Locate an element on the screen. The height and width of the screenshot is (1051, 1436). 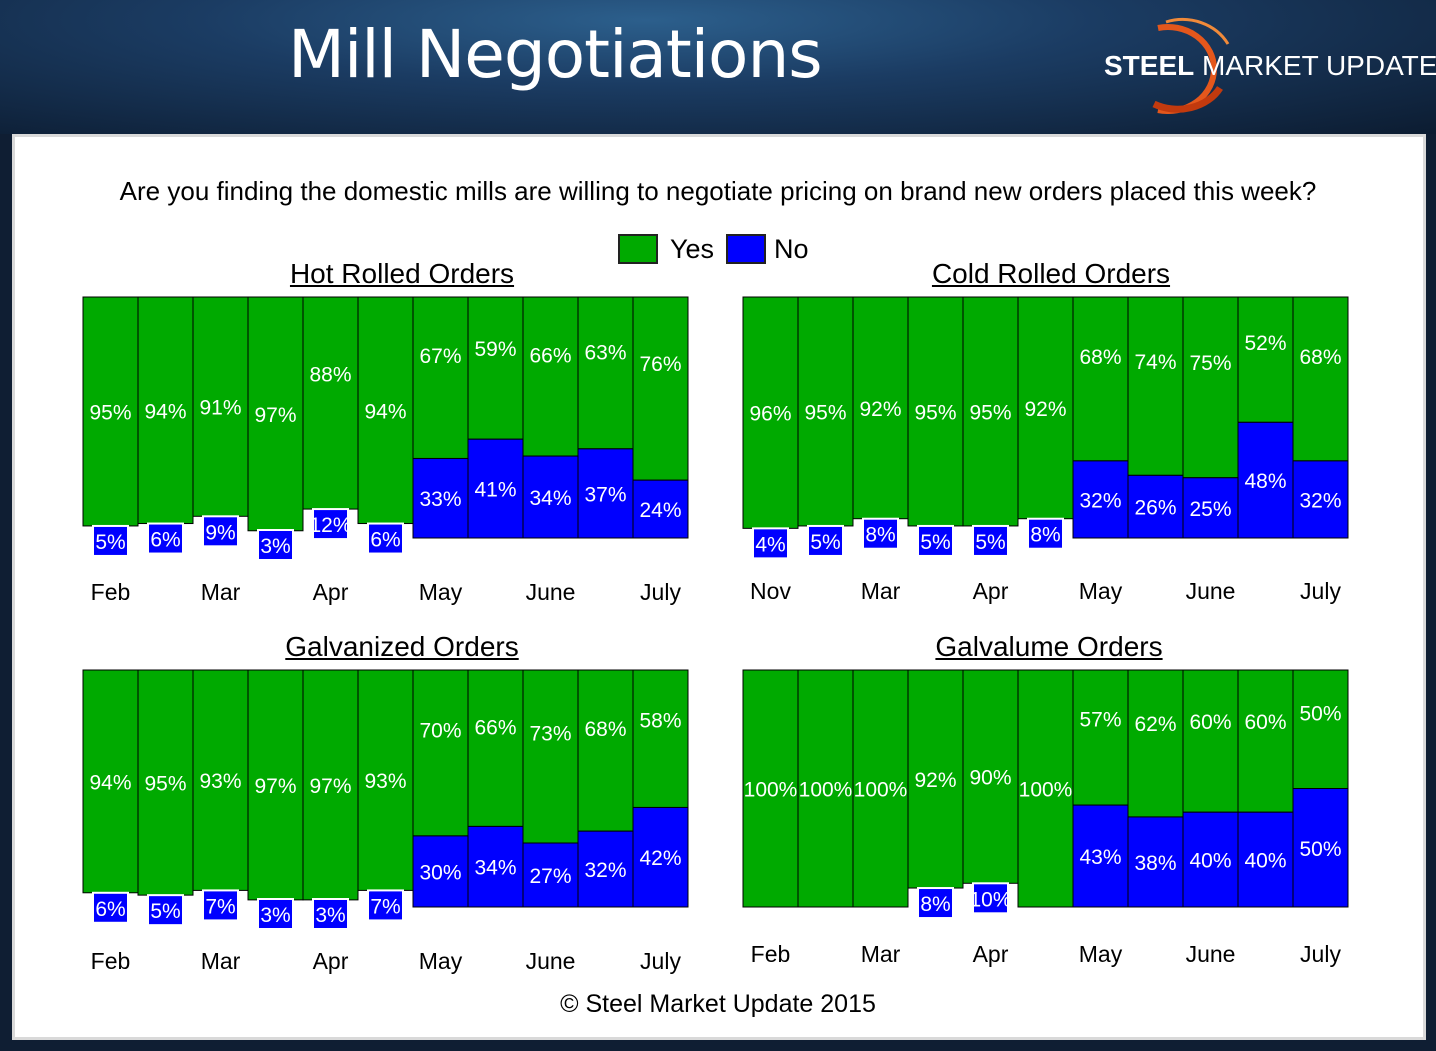
data-label-no: 8% is located at coordinates (1045, 535).